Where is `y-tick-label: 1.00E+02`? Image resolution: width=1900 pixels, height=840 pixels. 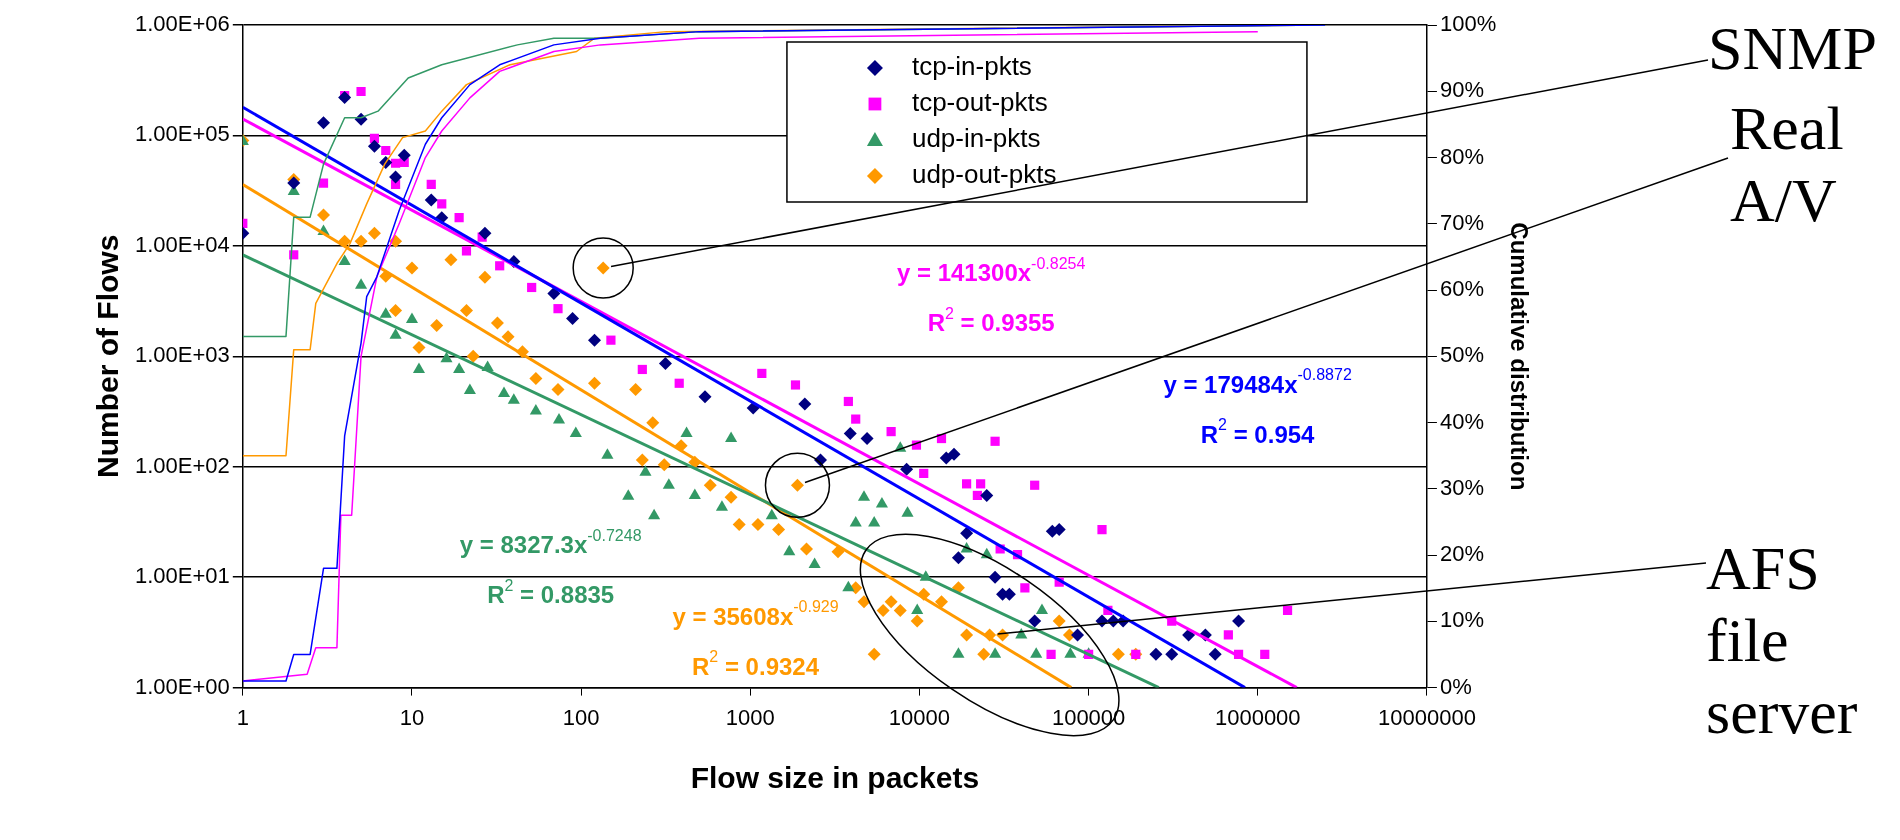 y-tick-label: 1.00E+02 is located at coordinates (182, 465).